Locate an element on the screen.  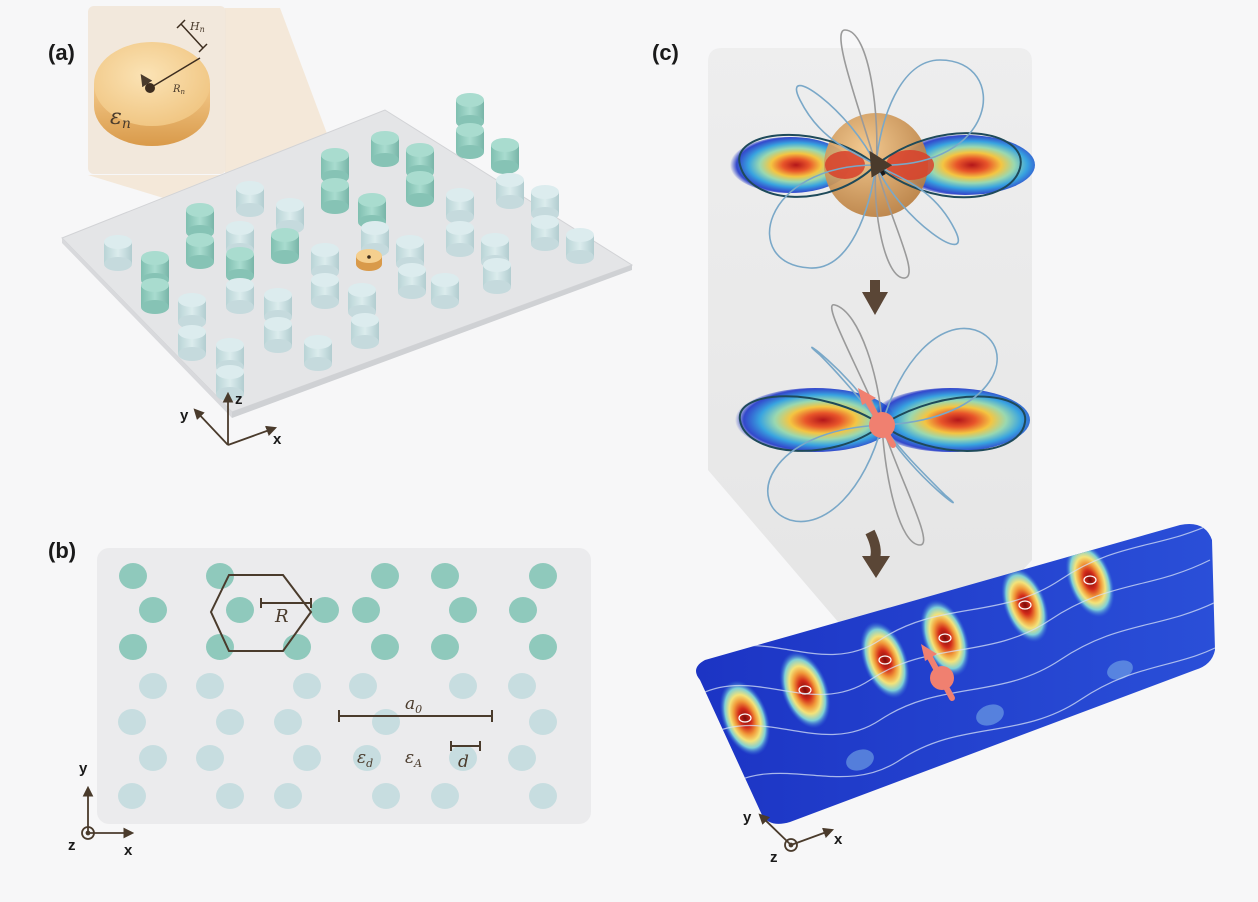
axis-a-y: y is located at coordinates (184, 415).